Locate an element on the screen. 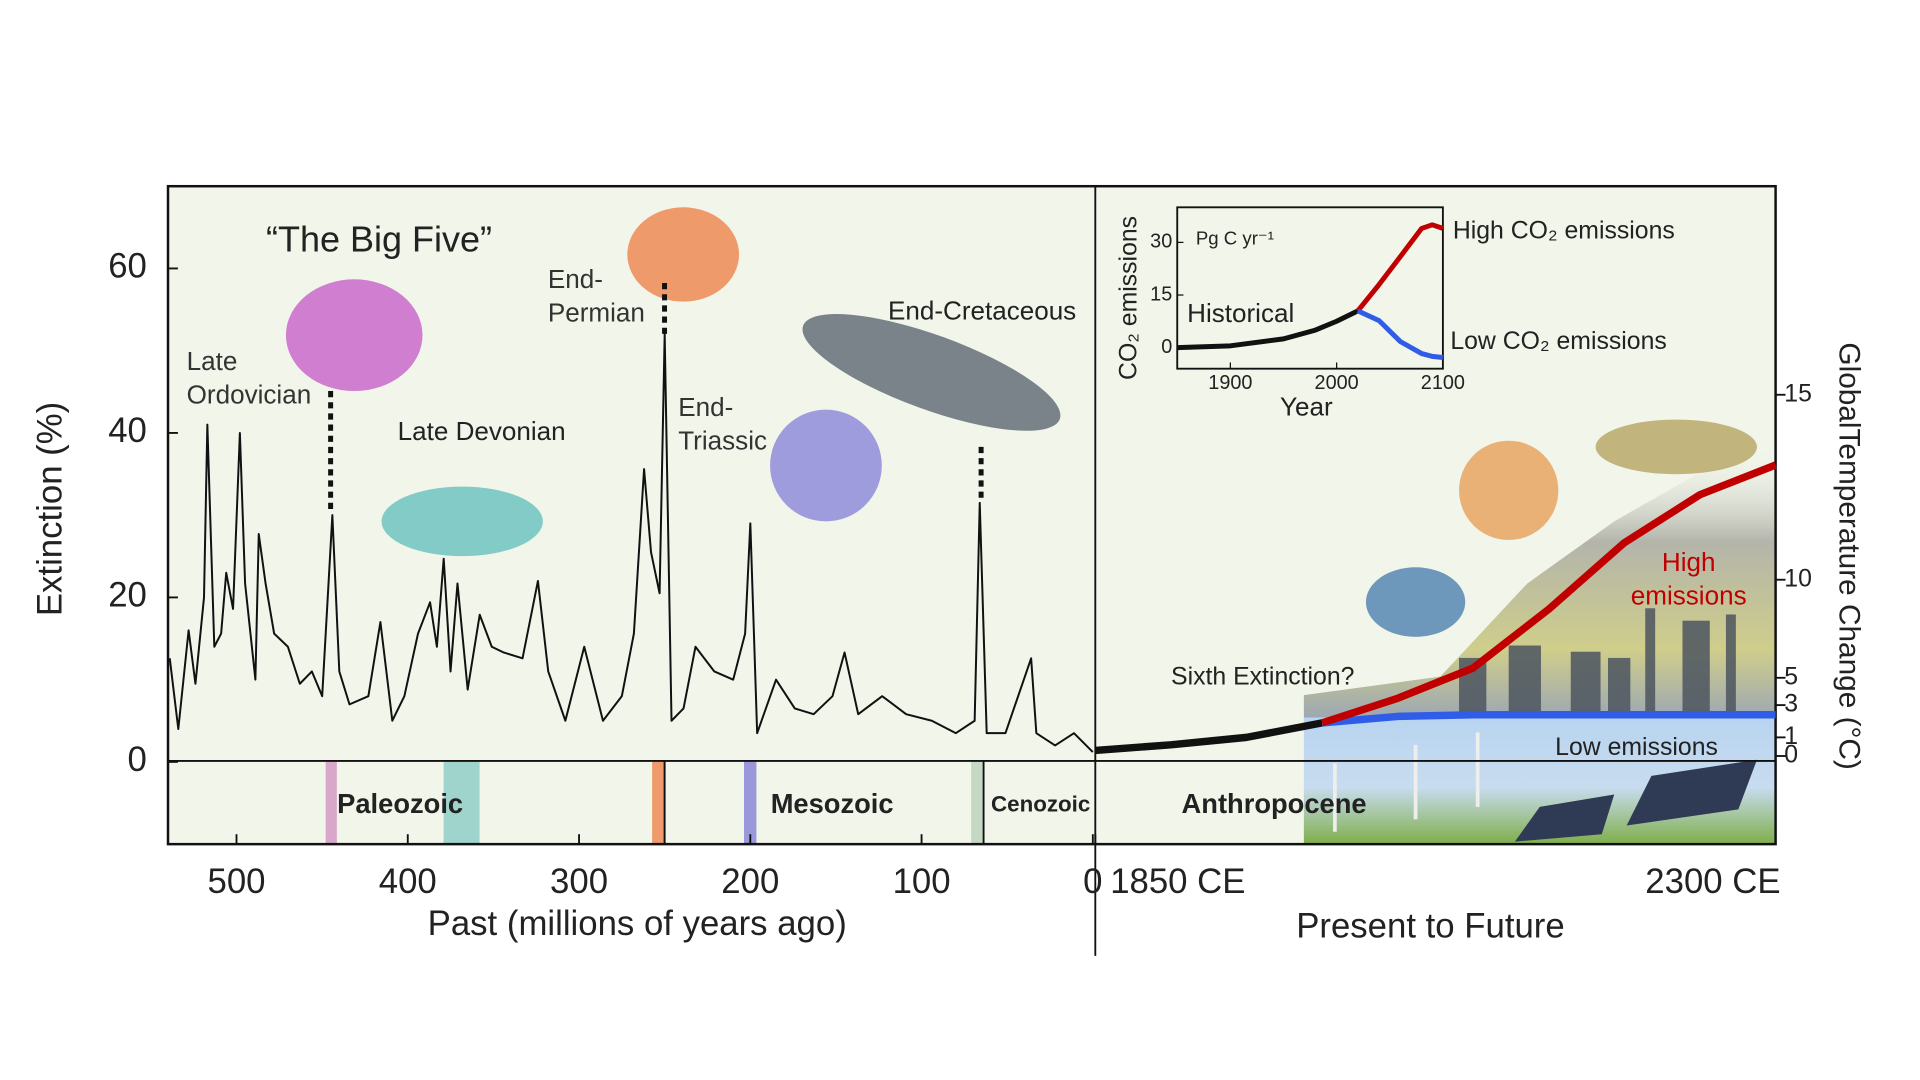 The image size is (1920, 1080). x-tick-label: 200 is located at coordinates (750, 882).